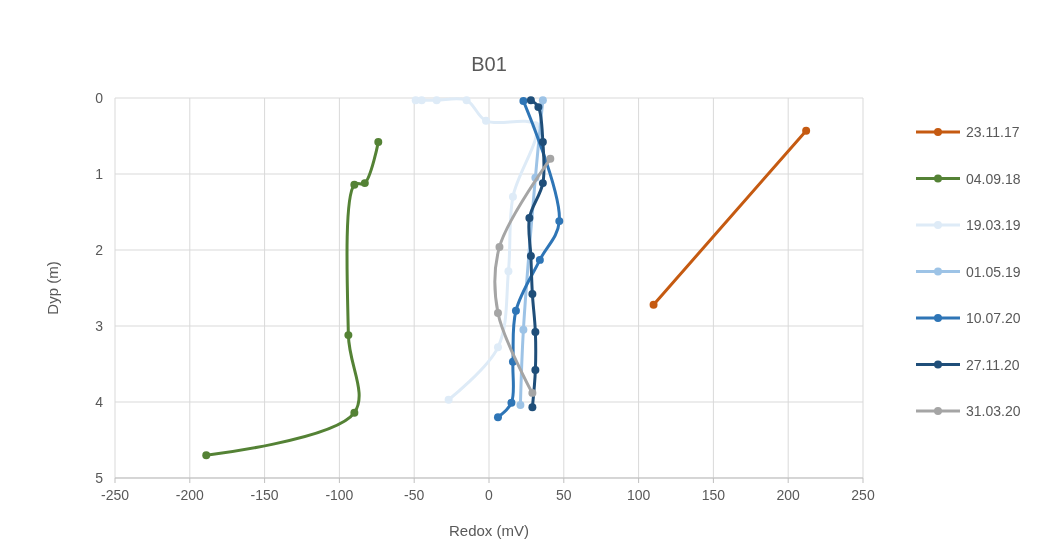  What do you see at coordinates (115, 495) in the screenshot?
I see `x-tick-label: -250` at bounding box center [115, 495].